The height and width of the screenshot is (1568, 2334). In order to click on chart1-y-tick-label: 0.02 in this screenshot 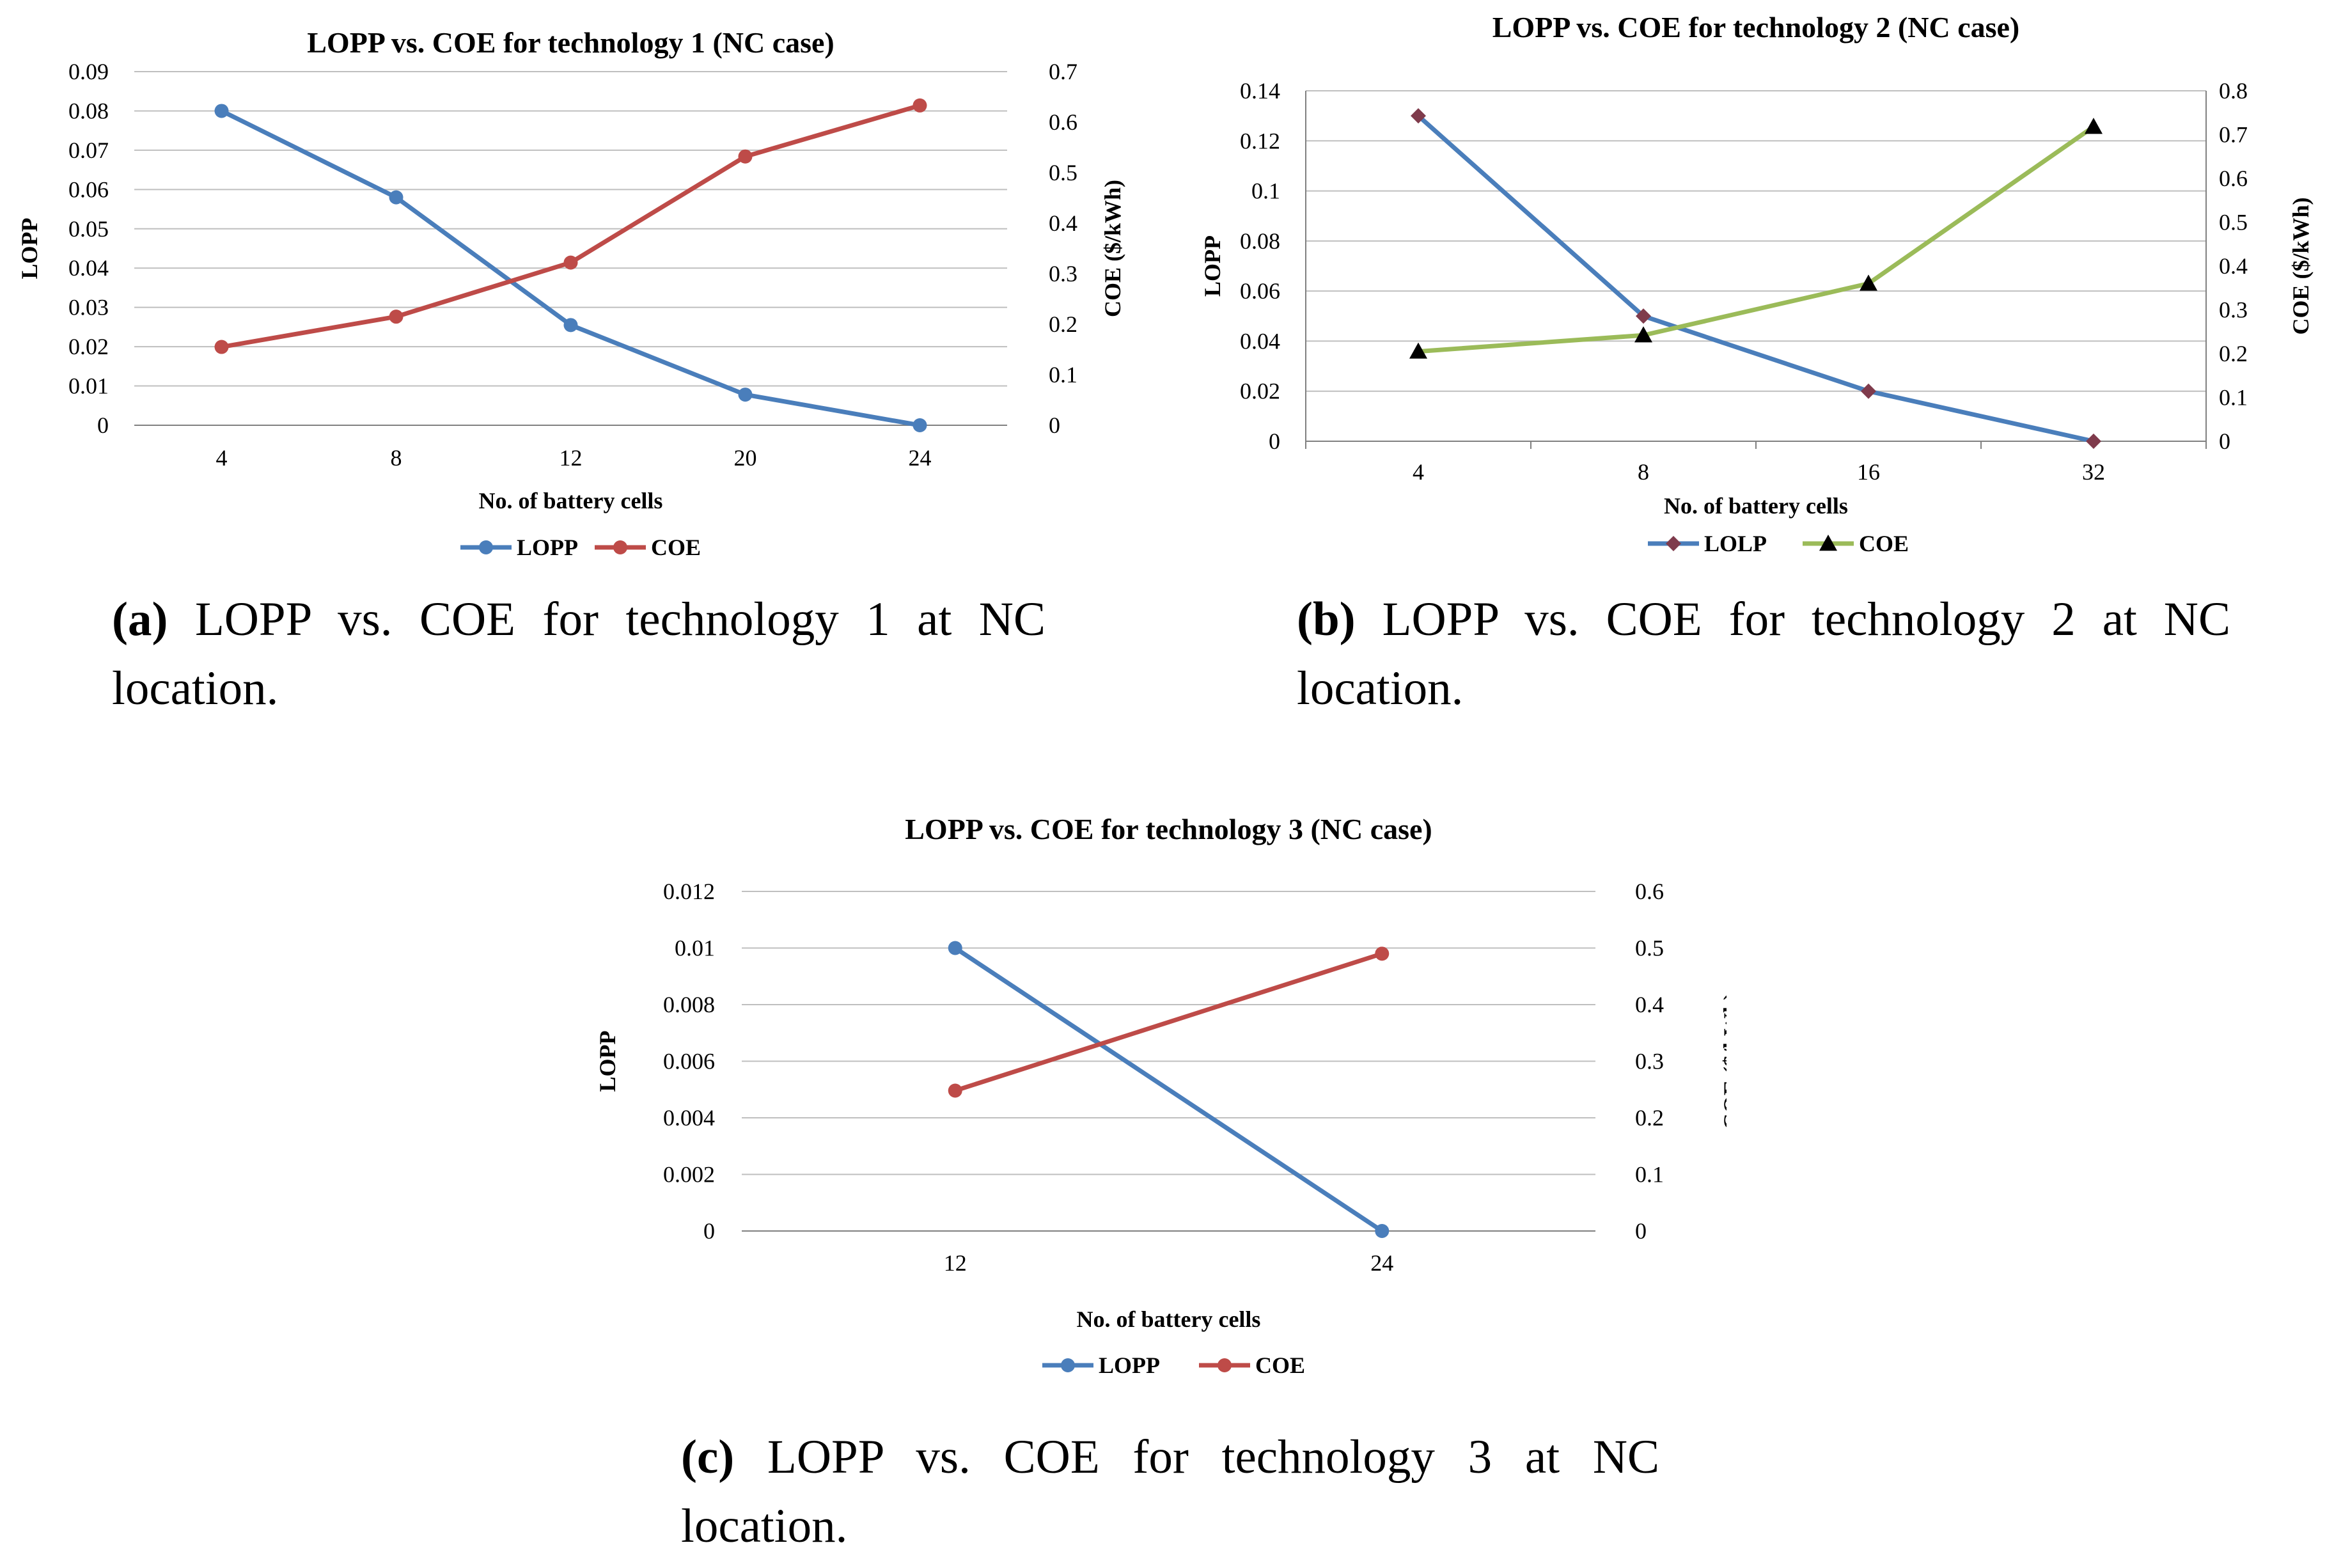, I will do `click(1260, 391)`.